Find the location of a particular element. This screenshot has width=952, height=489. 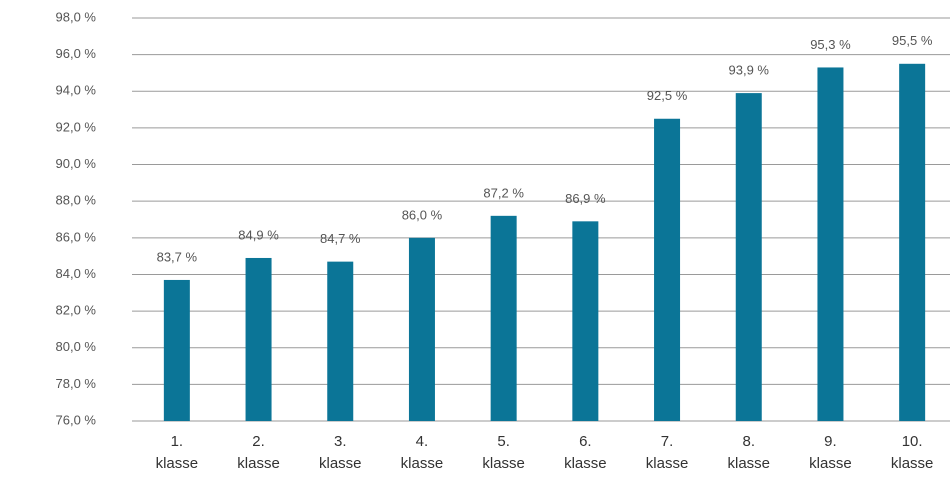

x-tick-label: 3. klasse is located at coordinates (340, 452).